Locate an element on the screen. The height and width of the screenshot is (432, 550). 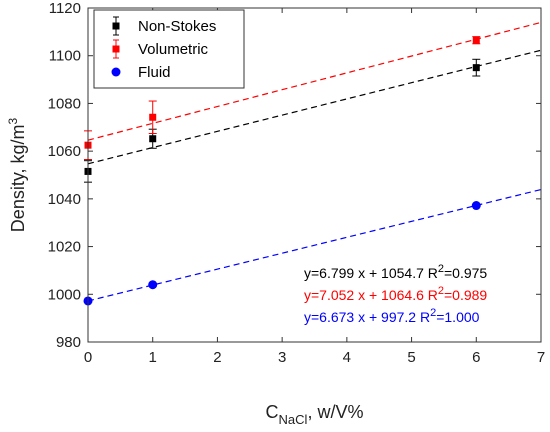
legend-label: Fluid is located at coordinates (154, 72).